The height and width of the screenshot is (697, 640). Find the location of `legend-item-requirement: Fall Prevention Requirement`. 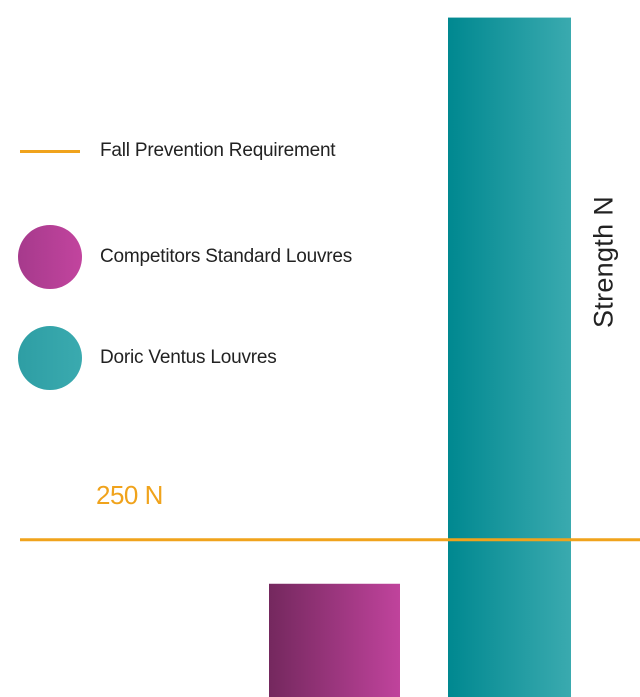

legend-item-requirement: Fall Prevention Requirement is located at coordinates (168, 151).